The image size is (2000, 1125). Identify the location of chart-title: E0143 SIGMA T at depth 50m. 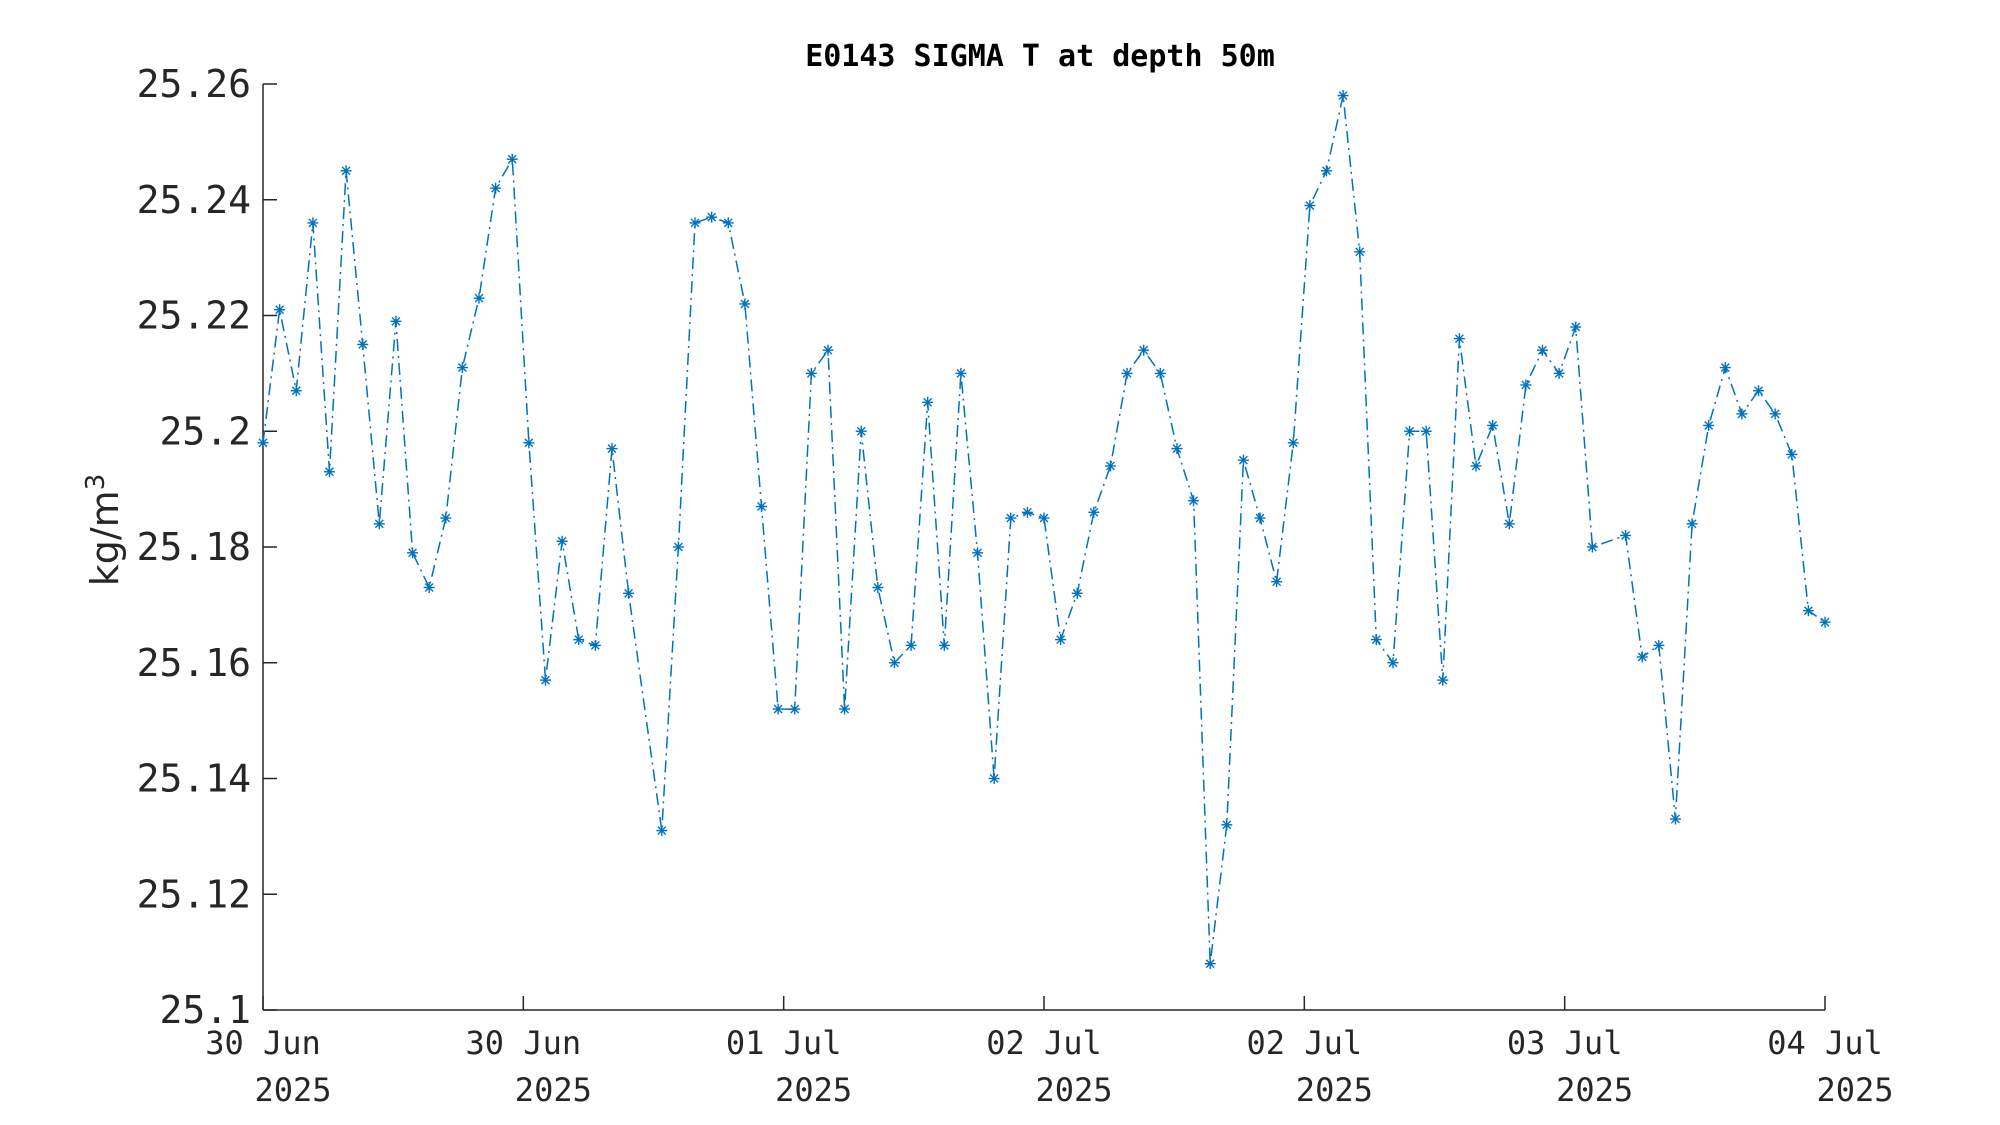
(1040, 56).